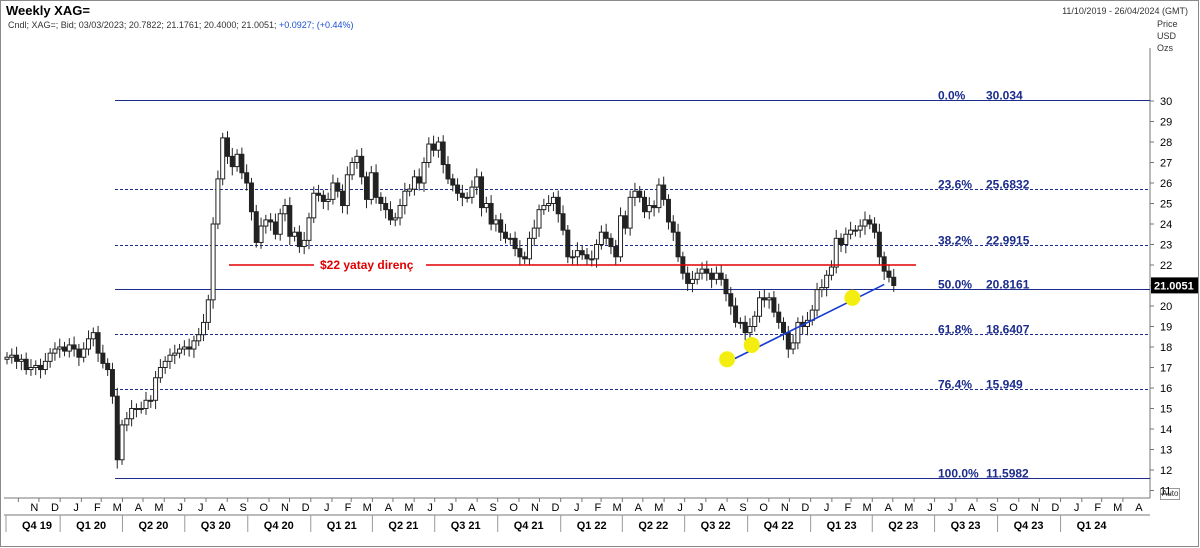 This screenshot has height=548, width=1200. What do you see at coordinates (966, 526) in the screenshot?
I see `quarter-label: Q3 23` at bounding box center [966, 526].